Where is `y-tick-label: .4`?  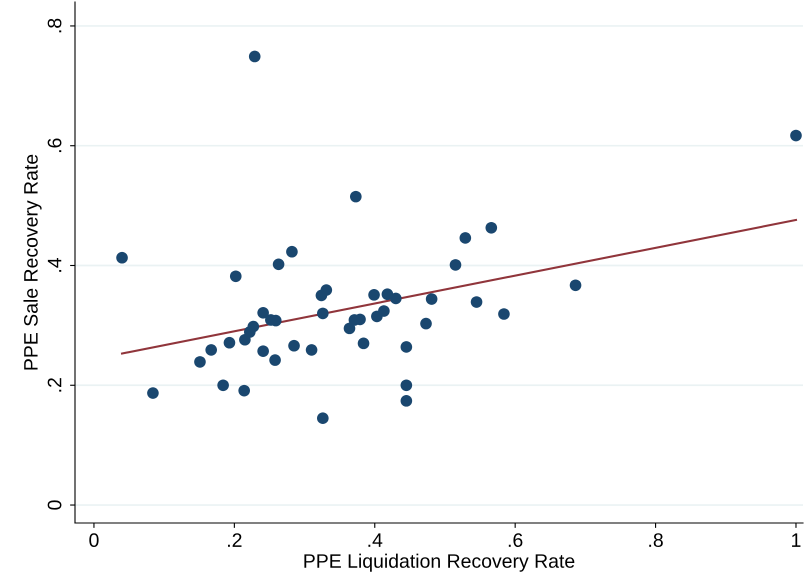 y-tick-label: .4 is located at coordinates (55, 265).